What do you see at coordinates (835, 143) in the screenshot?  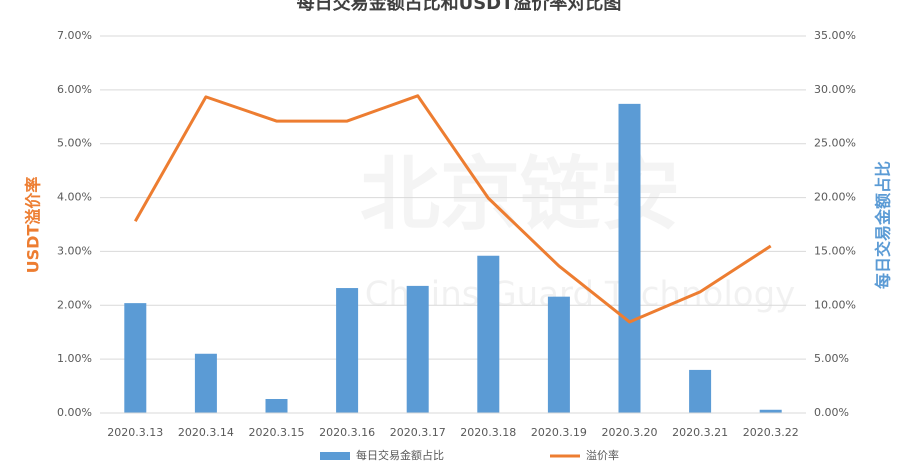 I see `y2-tick-label: 25.00%` at bounding box center [835, 143].